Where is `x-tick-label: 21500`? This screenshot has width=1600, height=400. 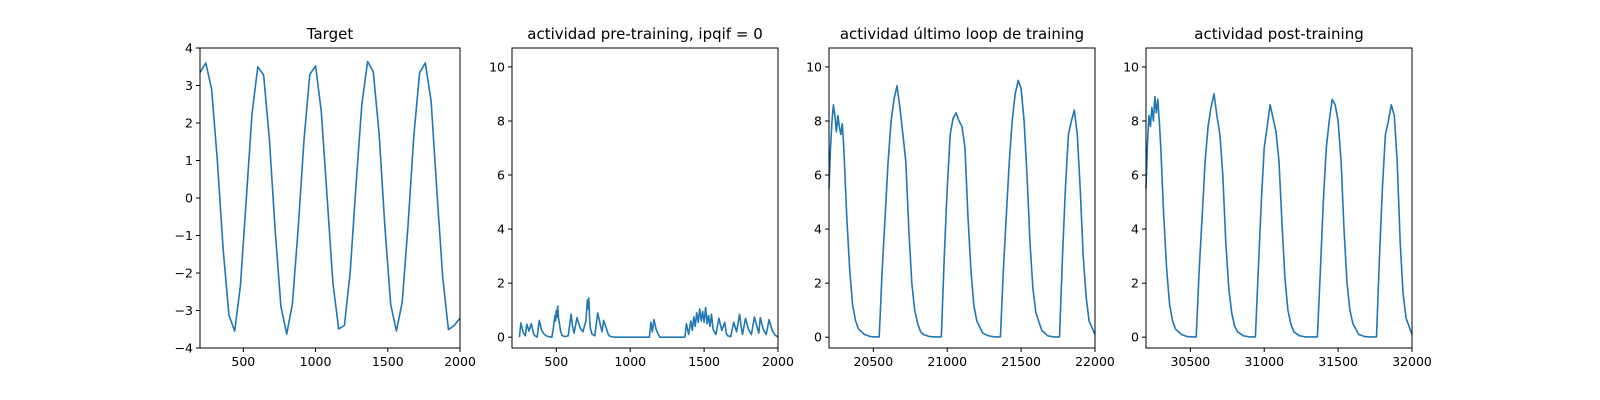 x-tick-label: 21500 is located at coordinates (1021, 361).